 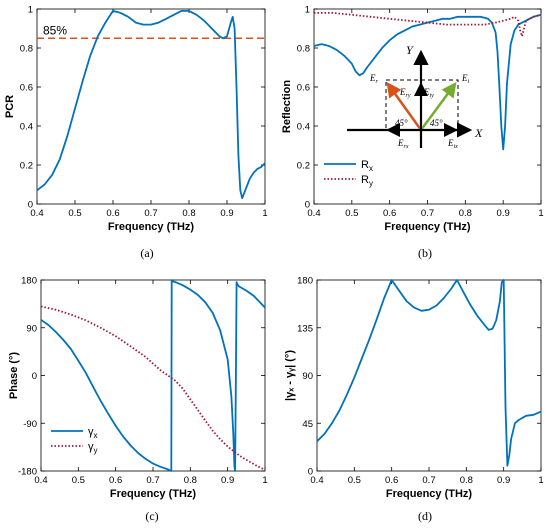 I want to click on label-ery: Ery, so click(x=405, y=93).